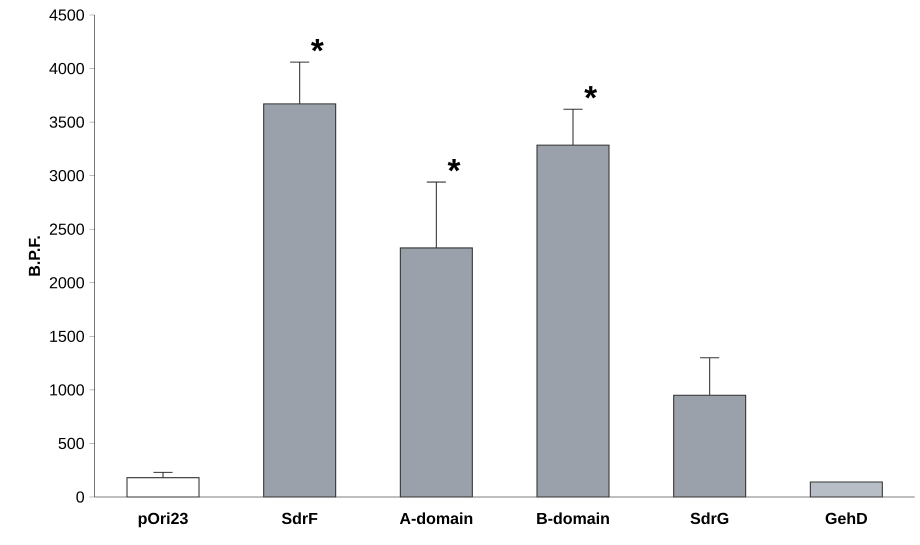  I want to click on y-tick-label: 1500, so click(67, 336).